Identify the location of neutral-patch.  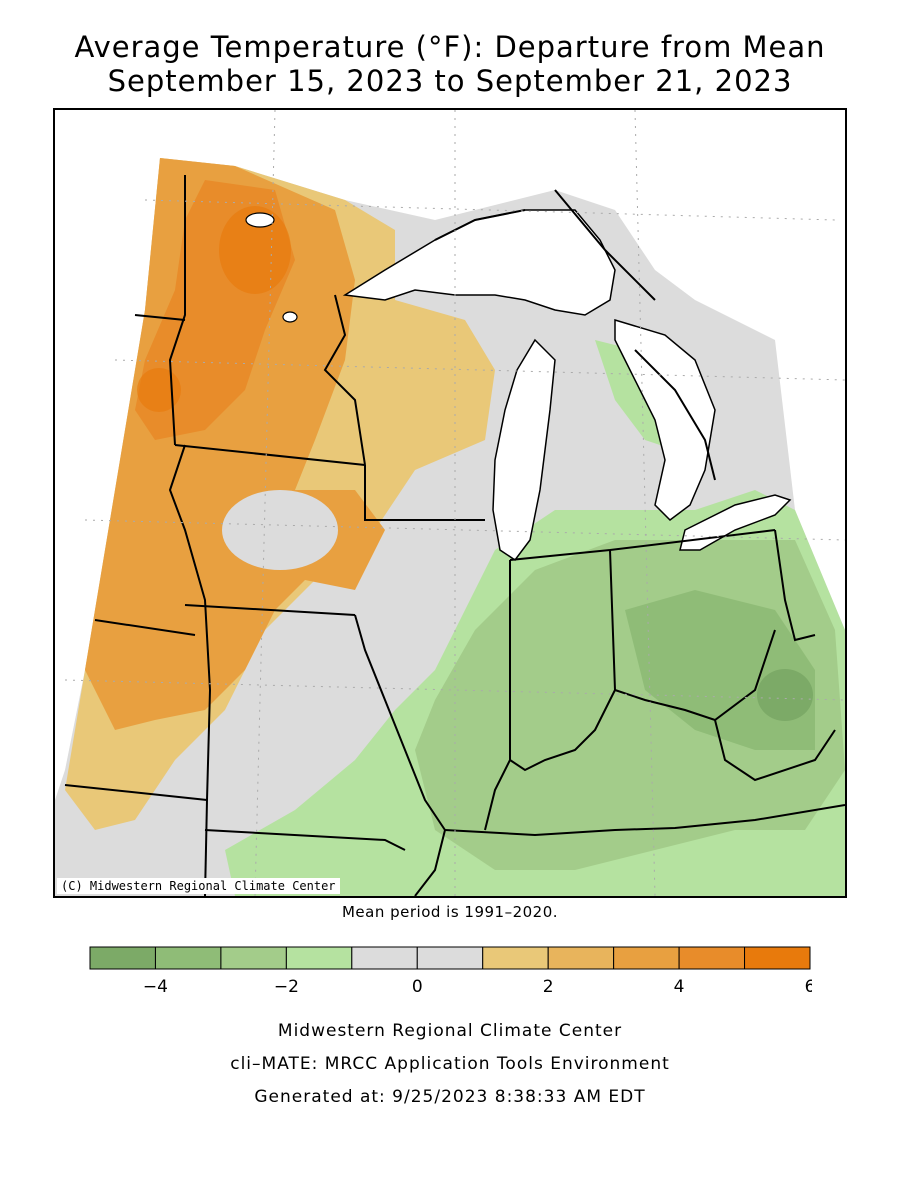
(280, 530).